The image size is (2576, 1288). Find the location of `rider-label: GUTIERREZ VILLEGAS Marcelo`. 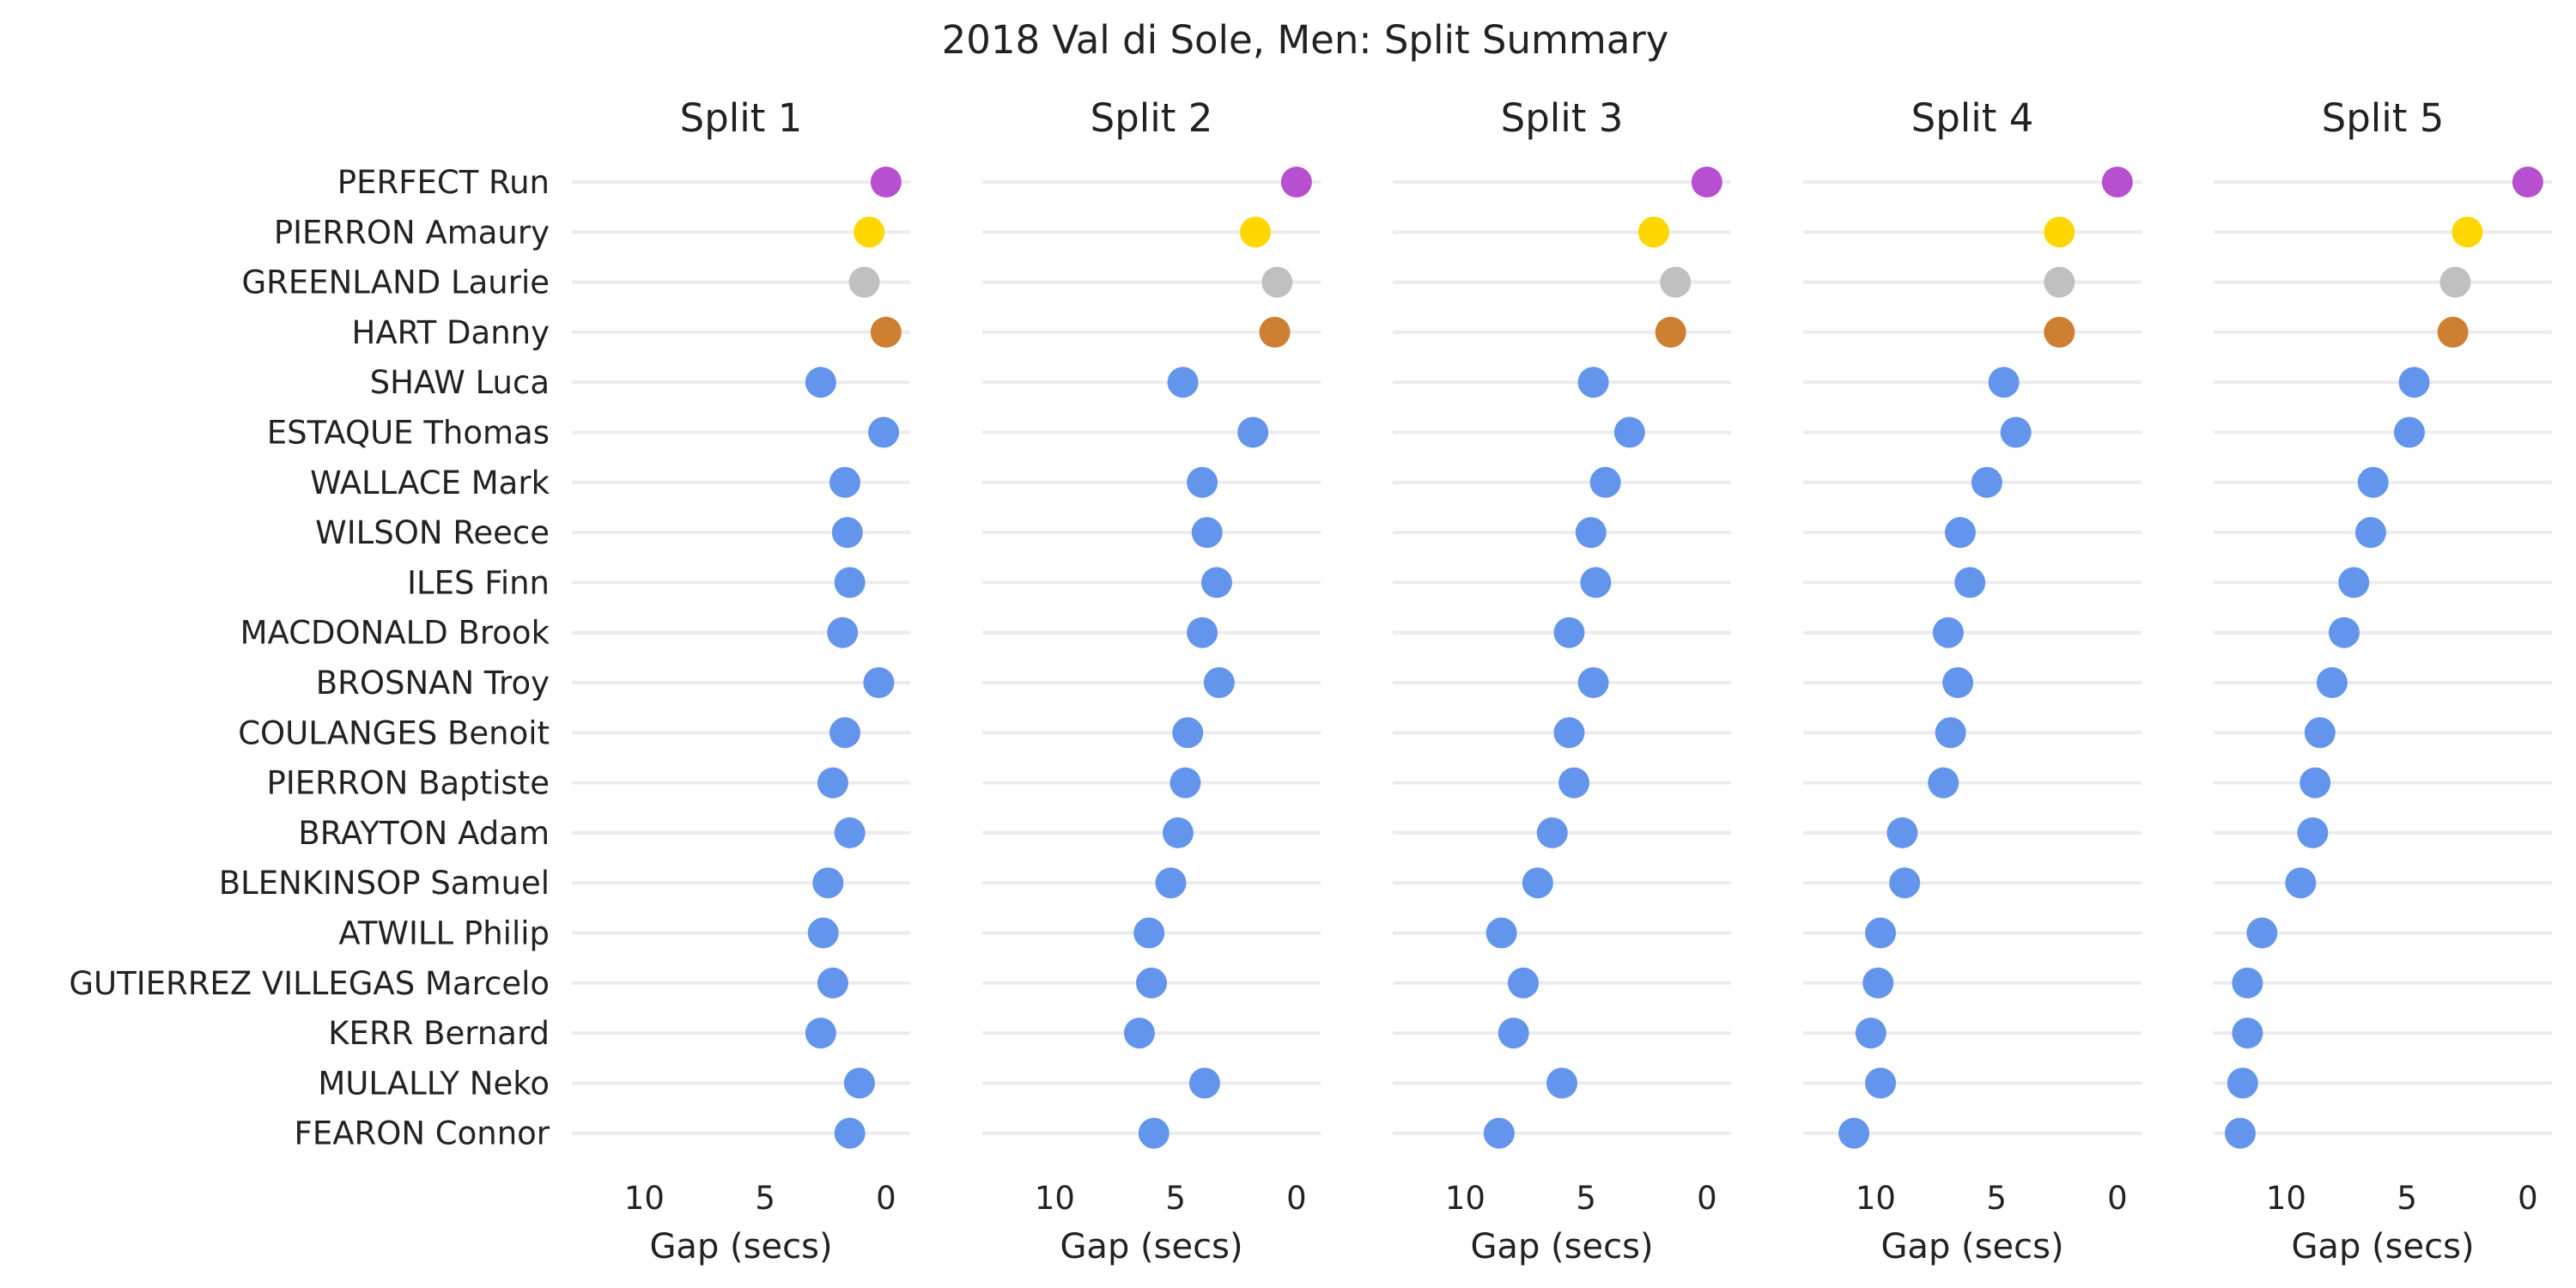

rider-label: GUTIERREZ VILLEGAS Marcelo is located at coordinates (310, 984).